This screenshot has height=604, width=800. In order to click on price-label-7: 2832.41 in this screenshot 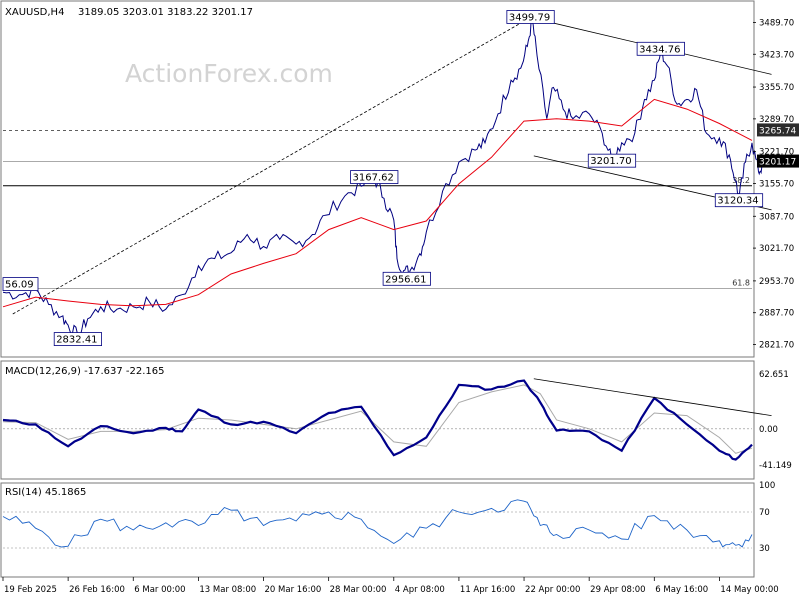, I will do `click(76, 340)`.